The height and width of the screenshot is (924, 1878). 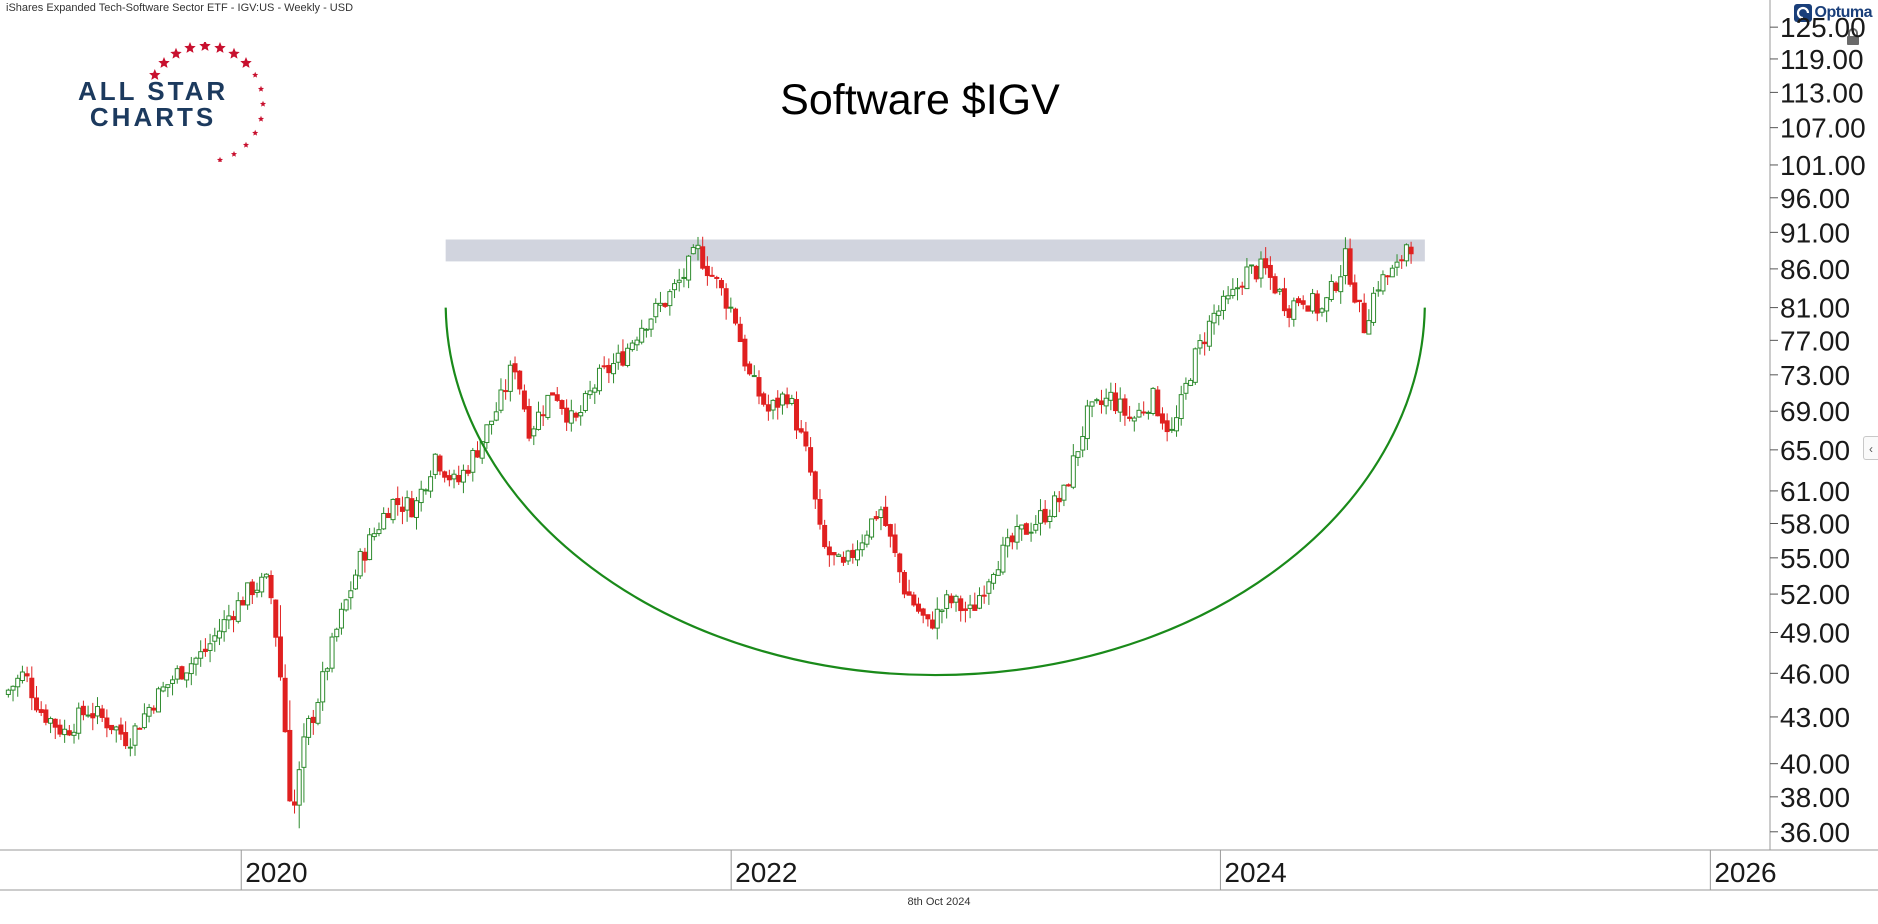 I want to click on chevron-left-icon: ‹, so click(x=1870, y=448).